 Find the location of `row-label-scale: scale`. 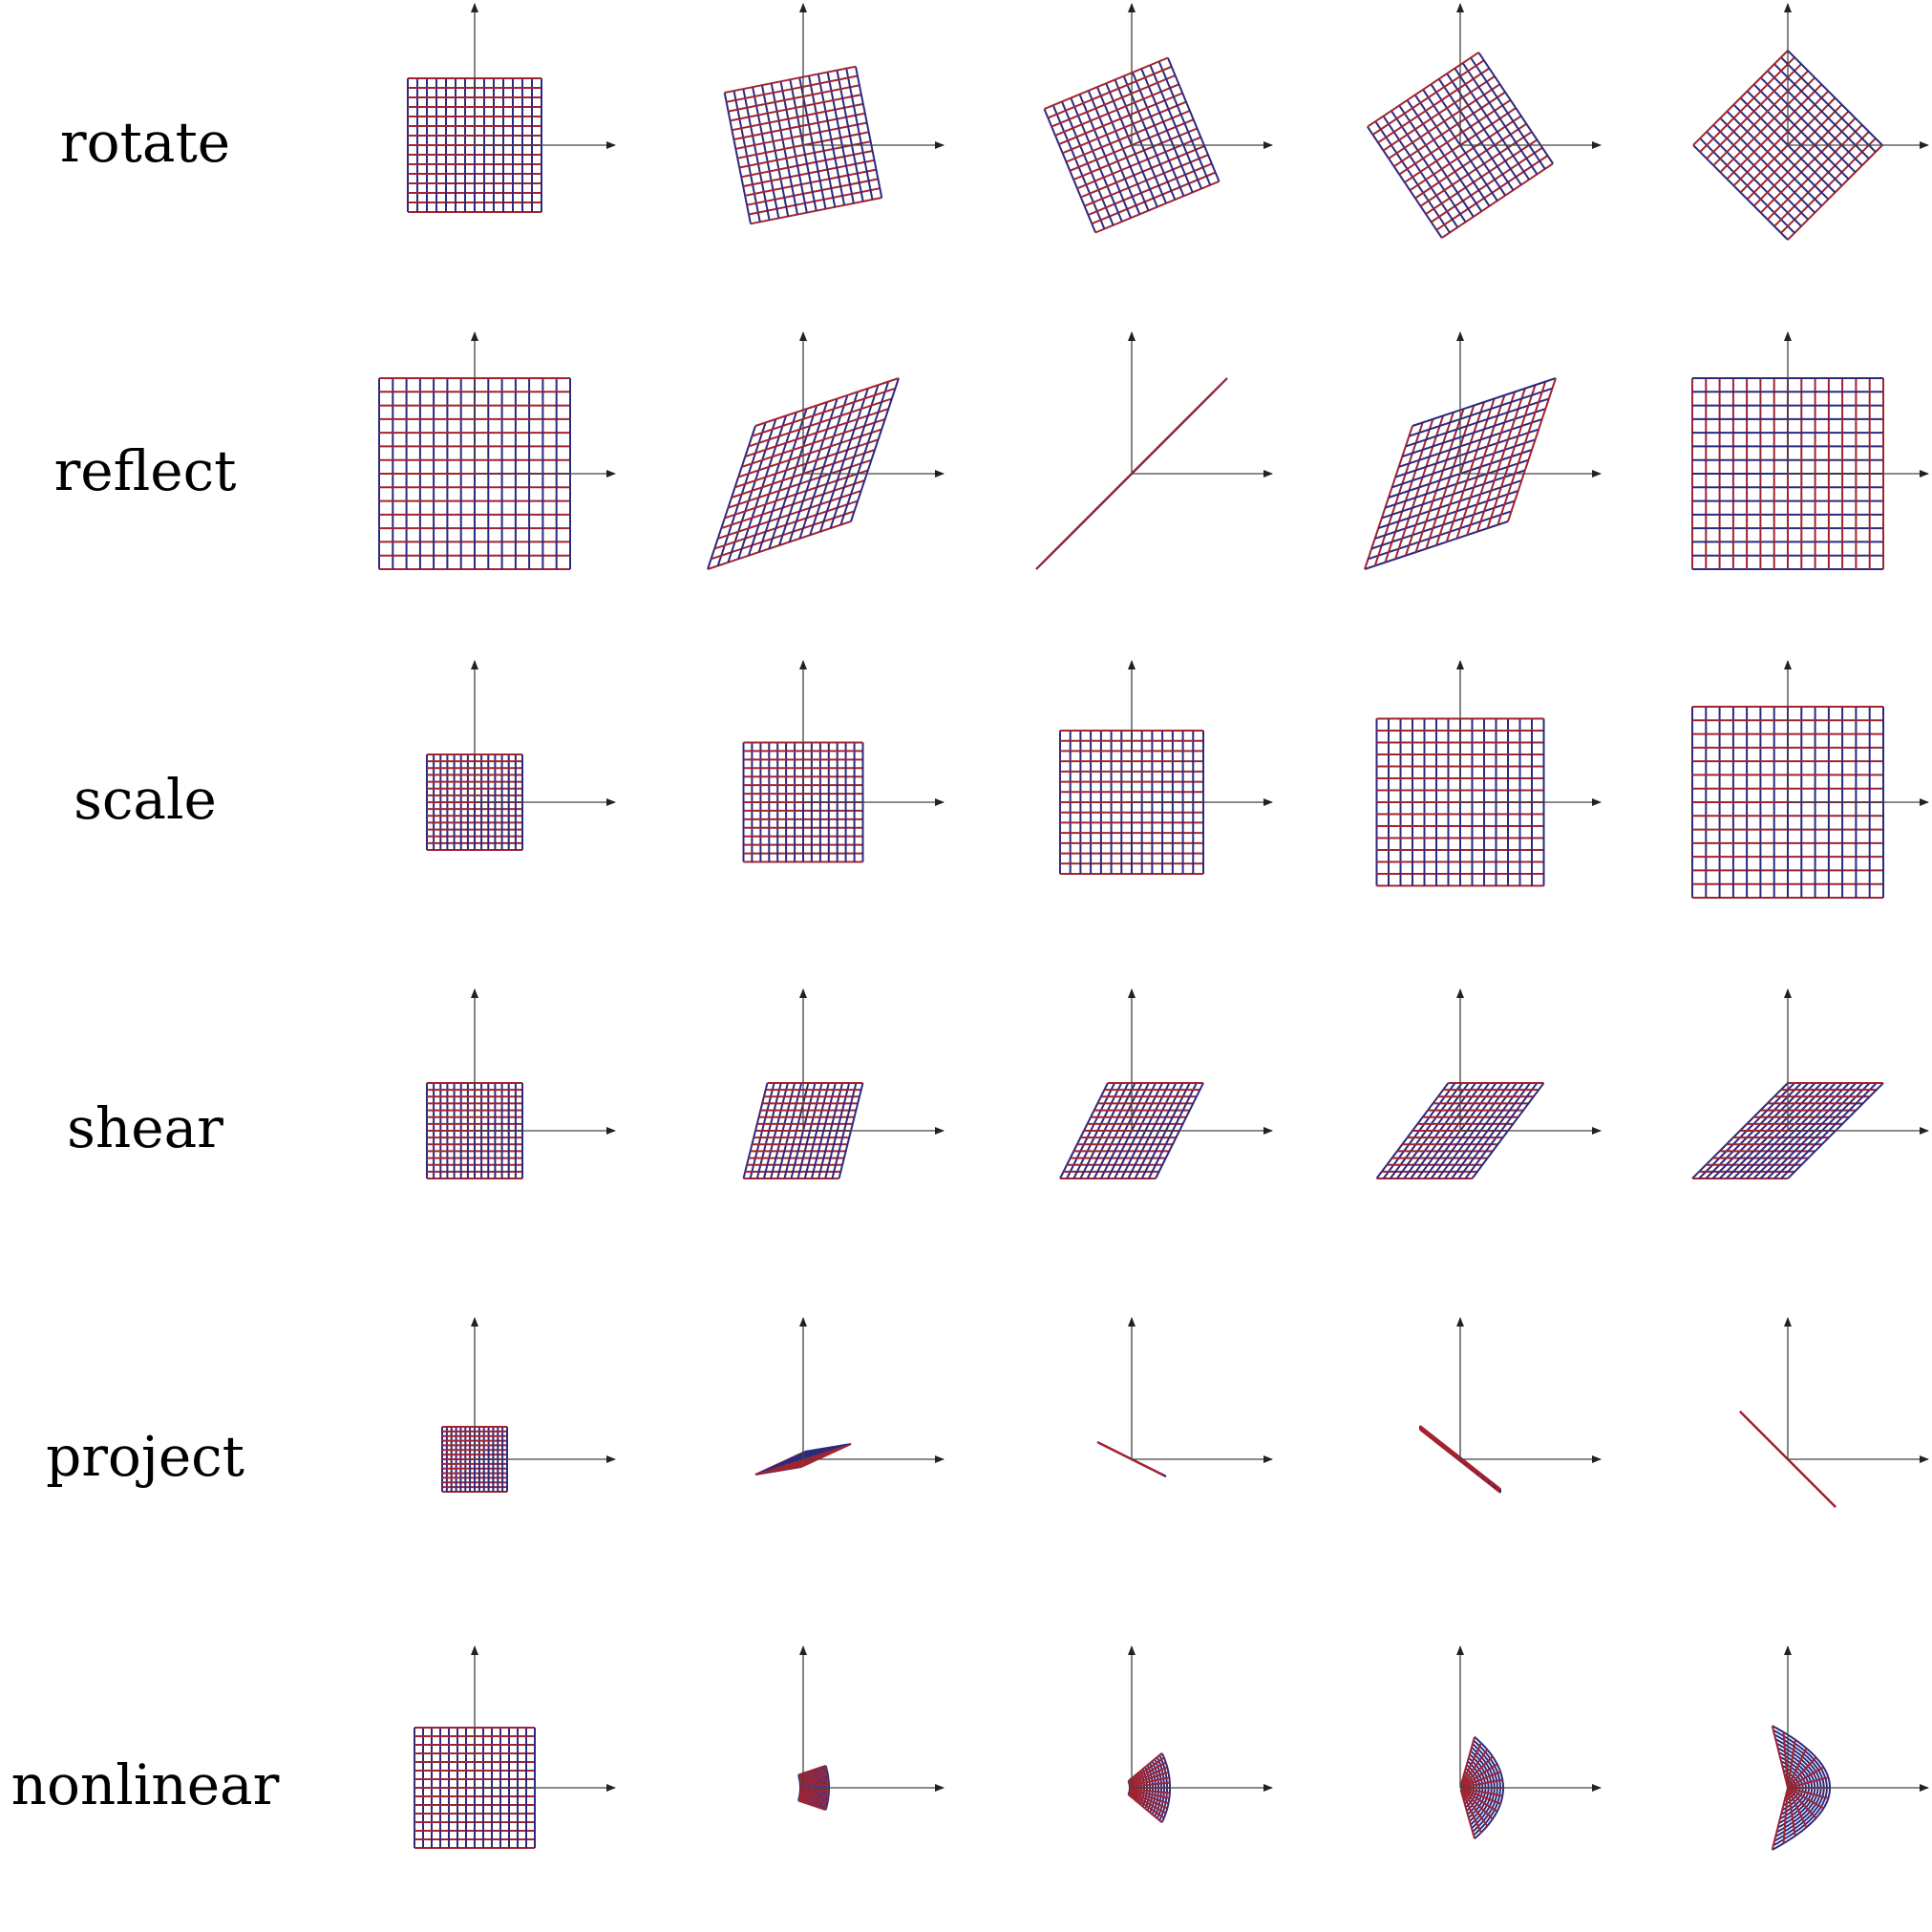

row-label-scale: scale is located at coordinates (145, 799).